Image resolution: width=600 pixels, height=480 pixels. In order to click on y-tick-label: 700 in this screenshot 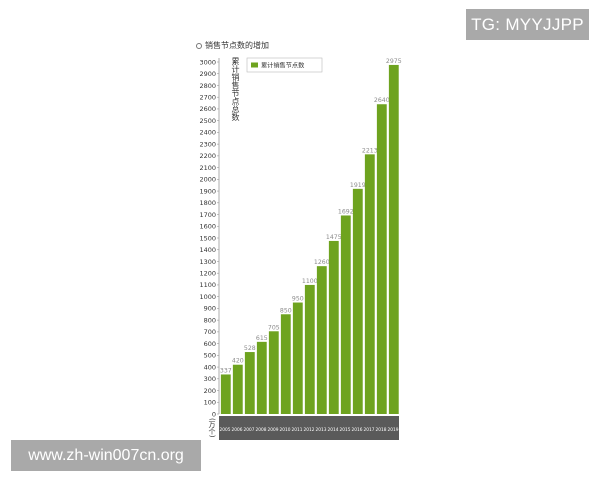, I will do `click(210, 332)`.